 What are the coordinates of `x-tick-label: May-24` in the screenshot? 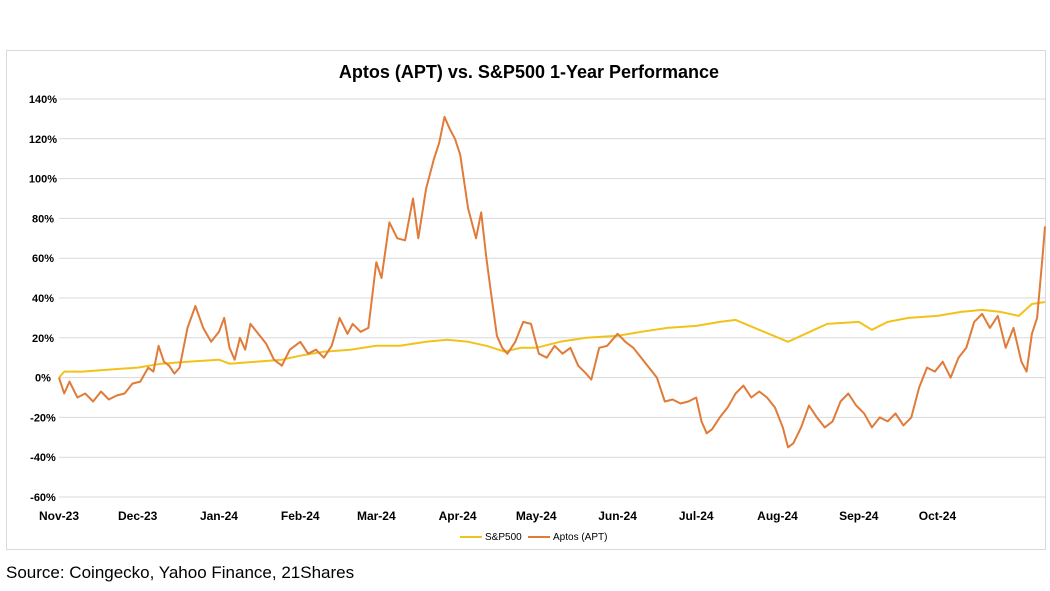 It's located at (536, 516).